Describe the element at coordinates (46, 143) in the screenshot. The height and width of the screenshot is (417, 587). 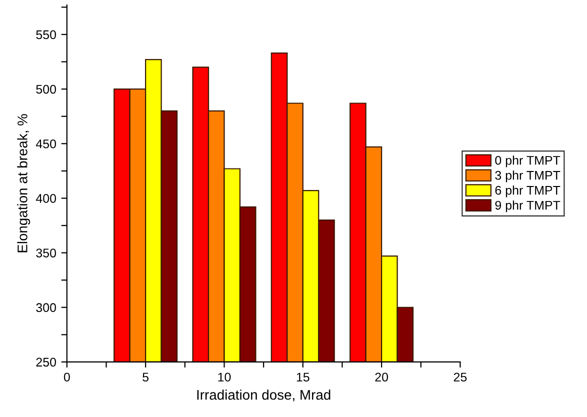
I see `y-tick-label: 450` at that location.